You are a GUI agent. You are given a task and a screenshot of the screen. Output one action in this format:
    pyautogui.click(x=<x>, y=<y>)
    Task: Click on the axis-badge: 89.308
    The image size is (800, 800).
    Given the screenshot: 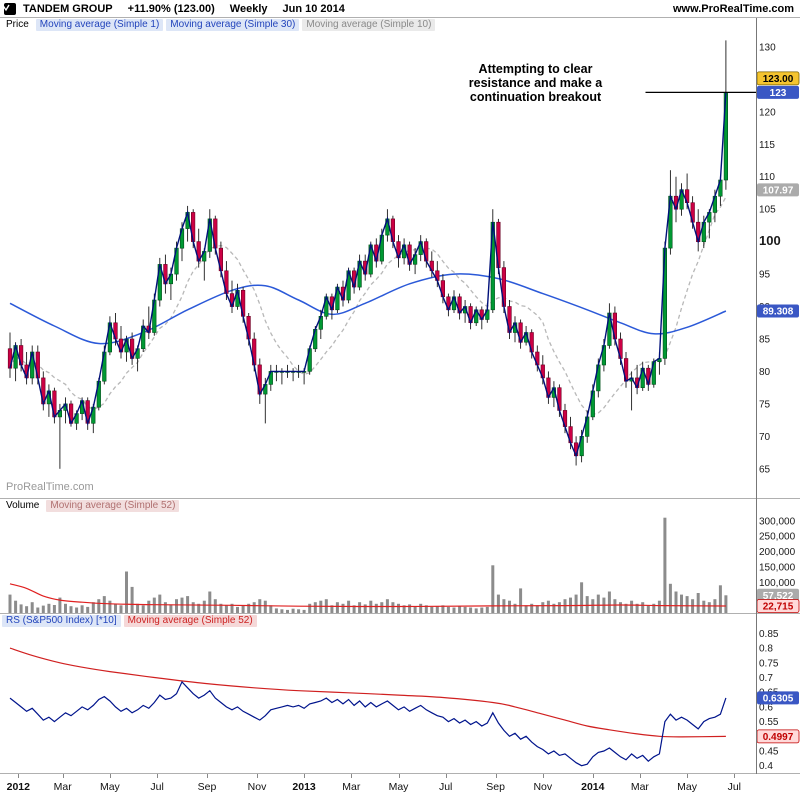 What is the action you would take?
    pyautogui.click(x=778, y=311)
    